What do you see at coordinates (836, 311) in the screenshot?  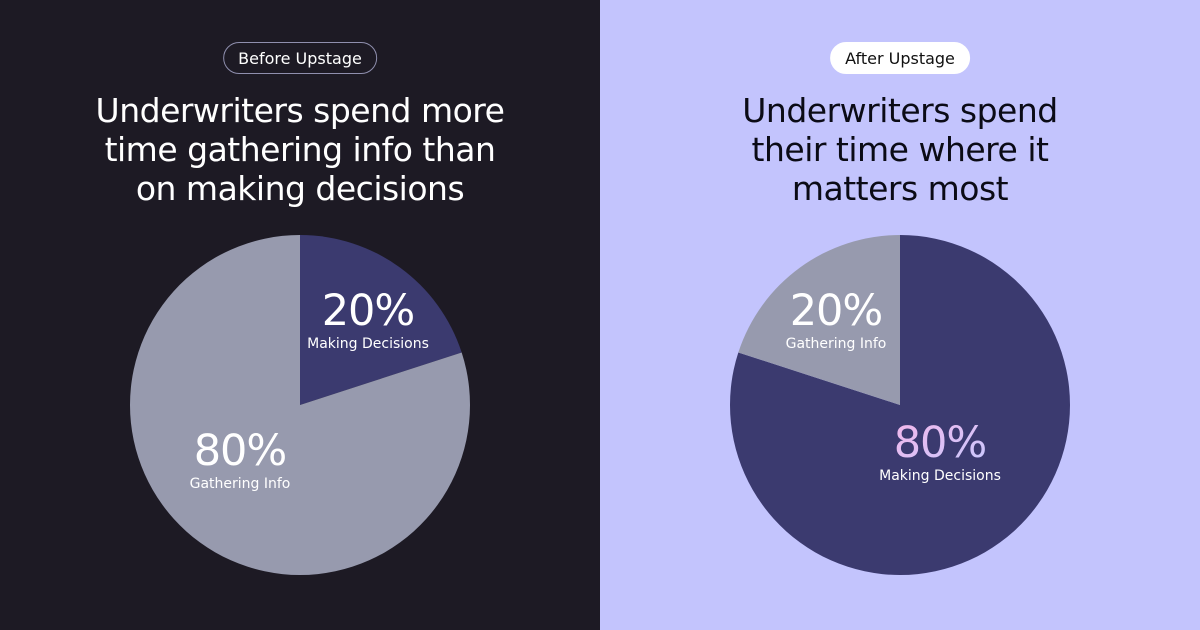 I see `slice-value-label-gathering-info: 20%` at bounding box center [836, 311].